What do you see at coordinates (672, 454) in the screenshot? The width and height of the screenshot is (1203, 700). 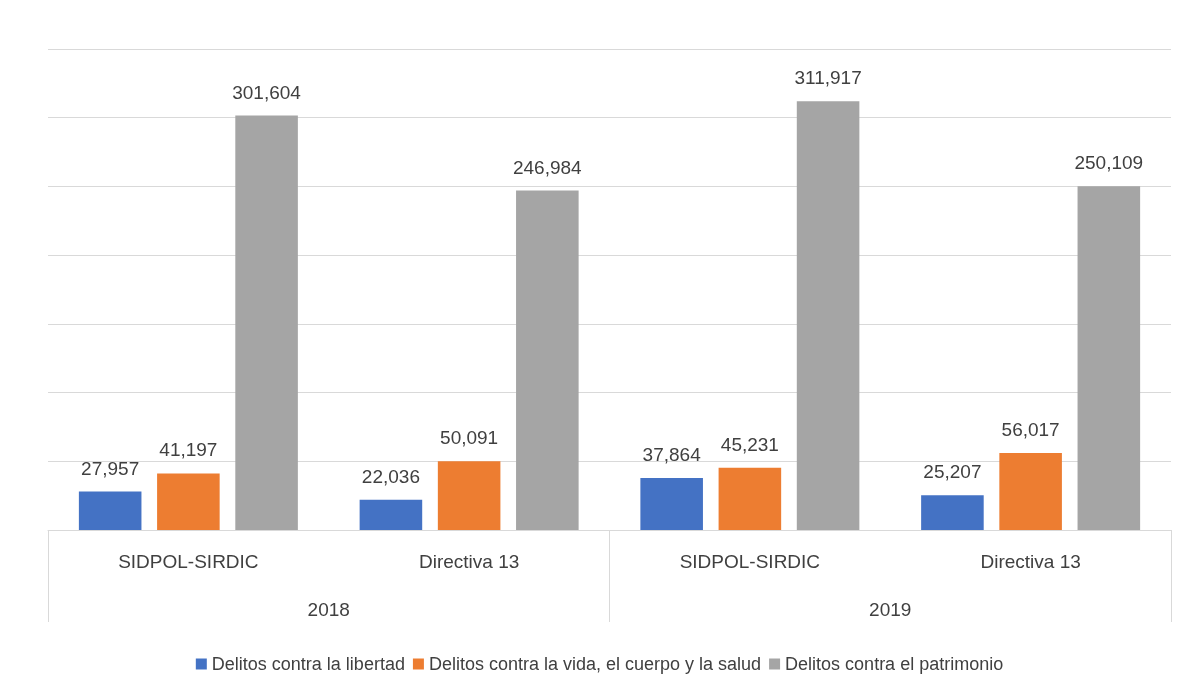 I see `data-label: 37,864` at bounding box center [672, 454].